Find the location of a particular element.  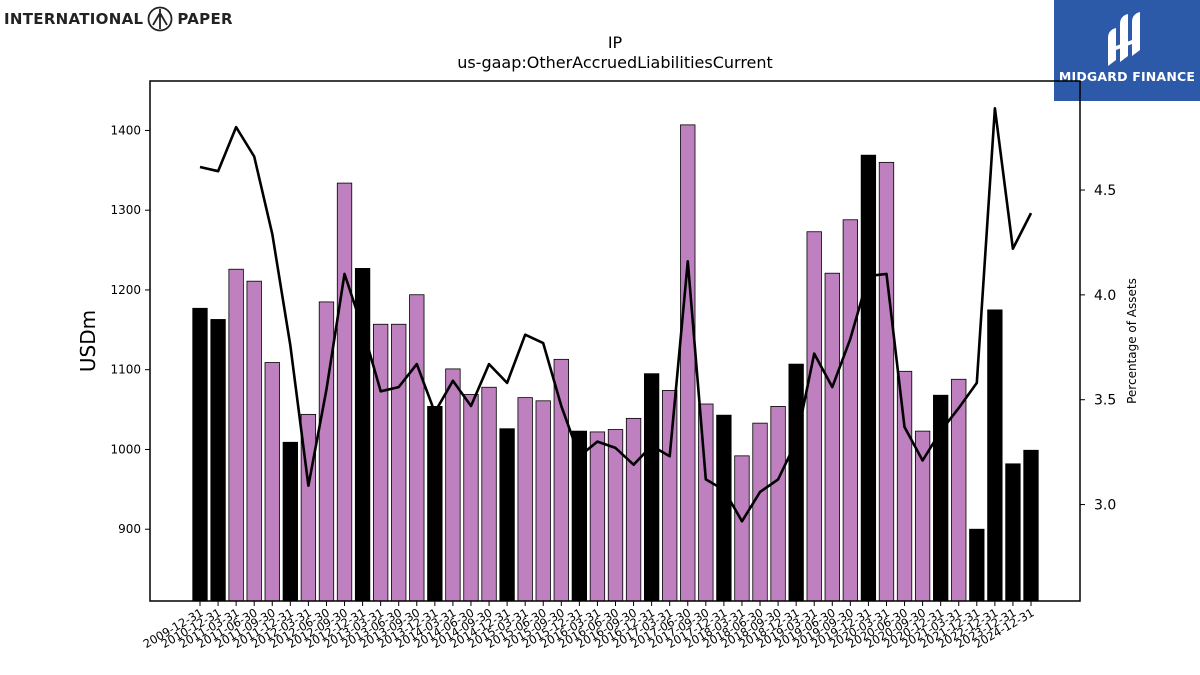

brand-text-right: PAPER is located at coordinates (205, 19).